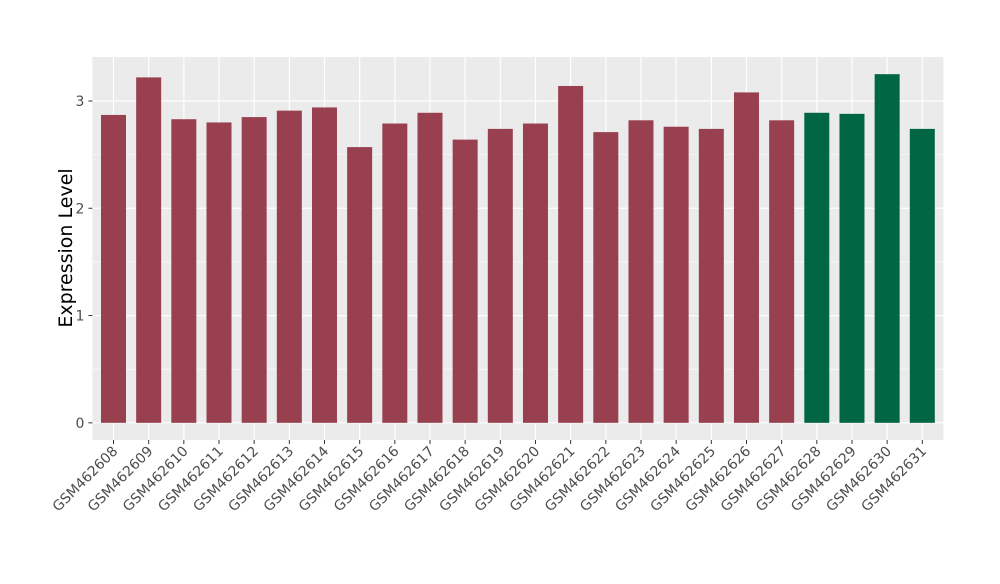 The height and width of the screenshot is (584, 1000). What do you see at coordinates (66, 247) in the screenshot?
I see `y-axis-label: Expression Level` at bounding box center [66, 247].